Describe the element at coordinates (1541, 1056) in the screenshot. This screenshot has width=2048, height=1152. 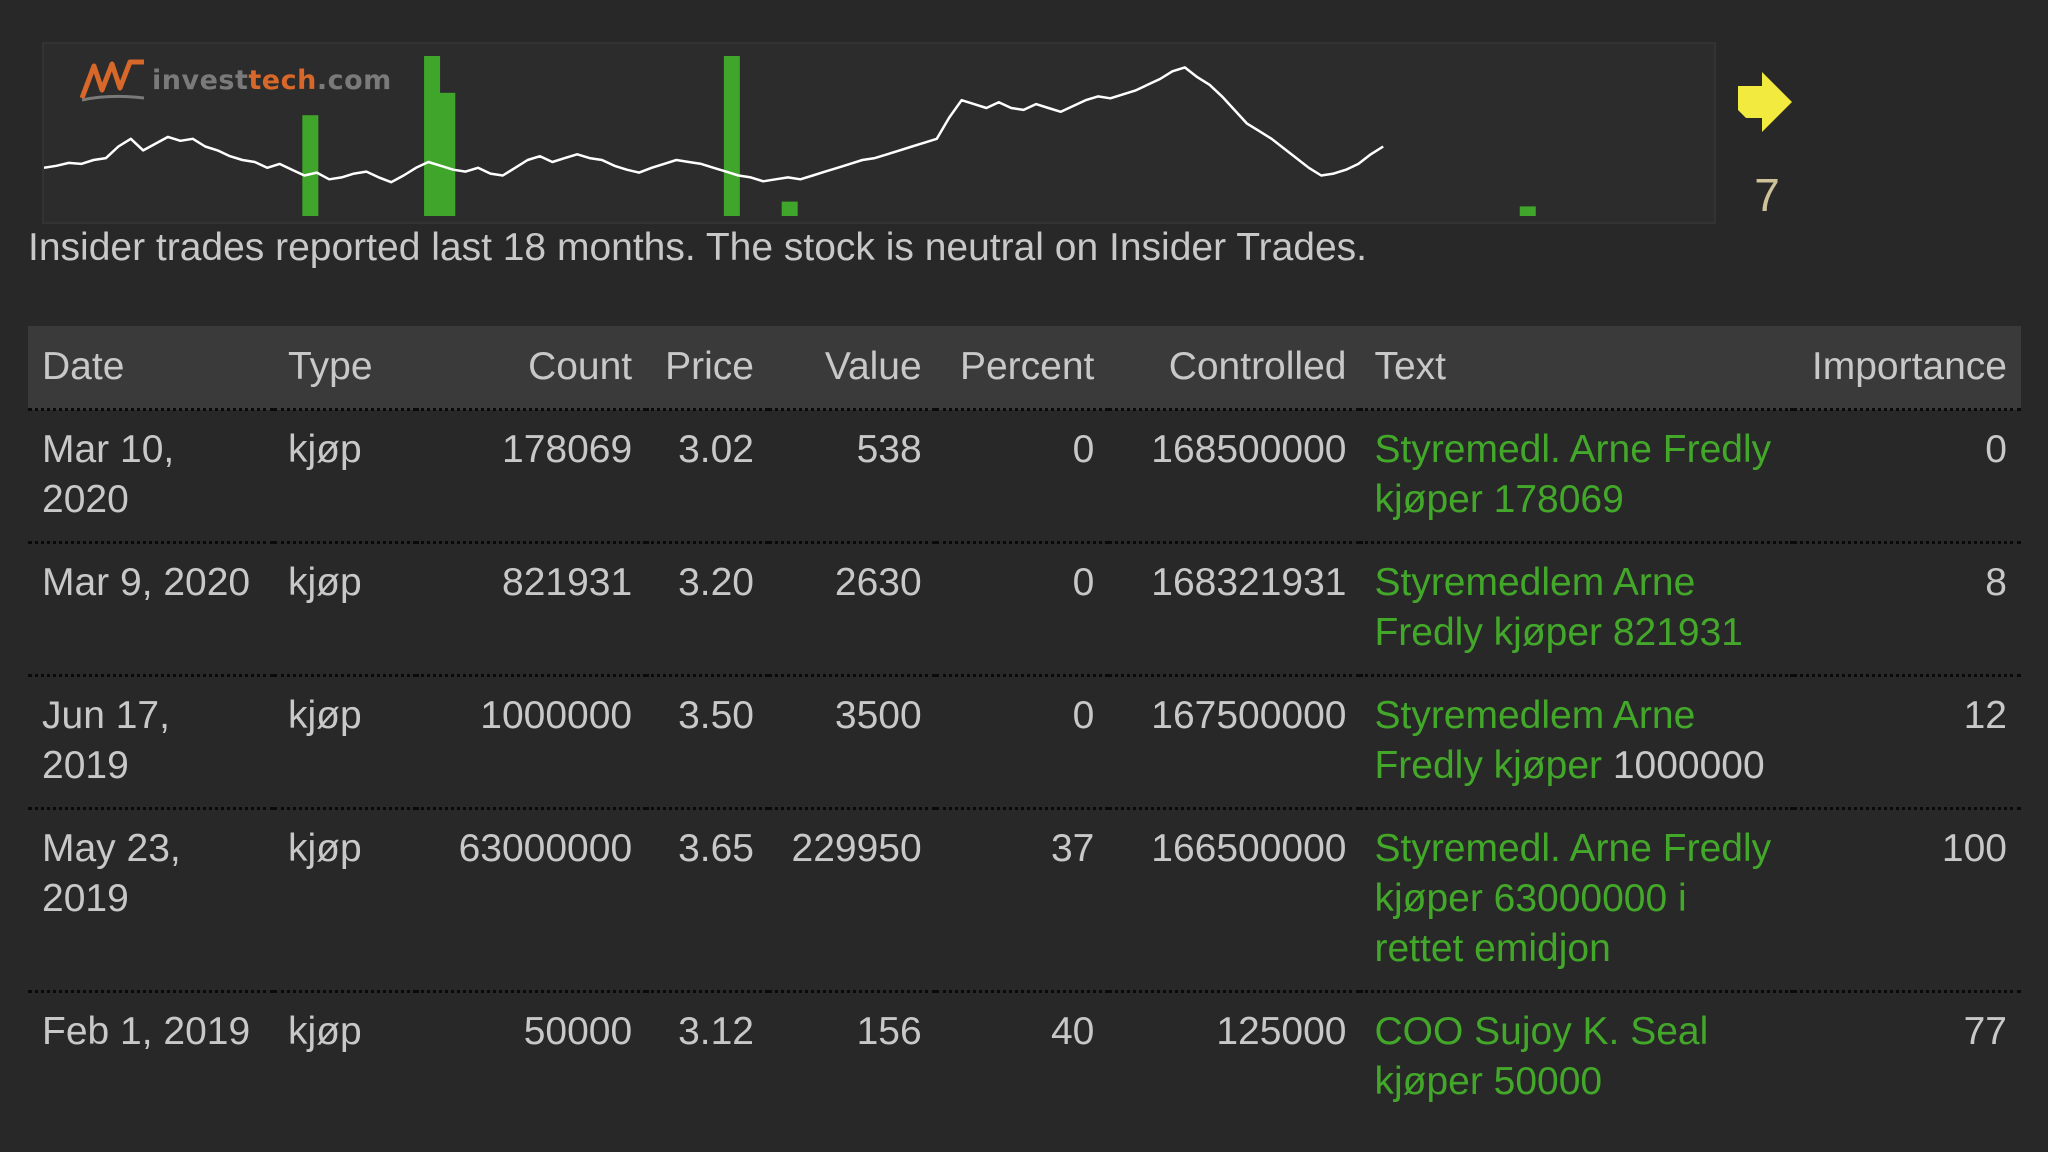
I see `trade-text: COO Sujoy K. Seal kjøper 50000` at that location.